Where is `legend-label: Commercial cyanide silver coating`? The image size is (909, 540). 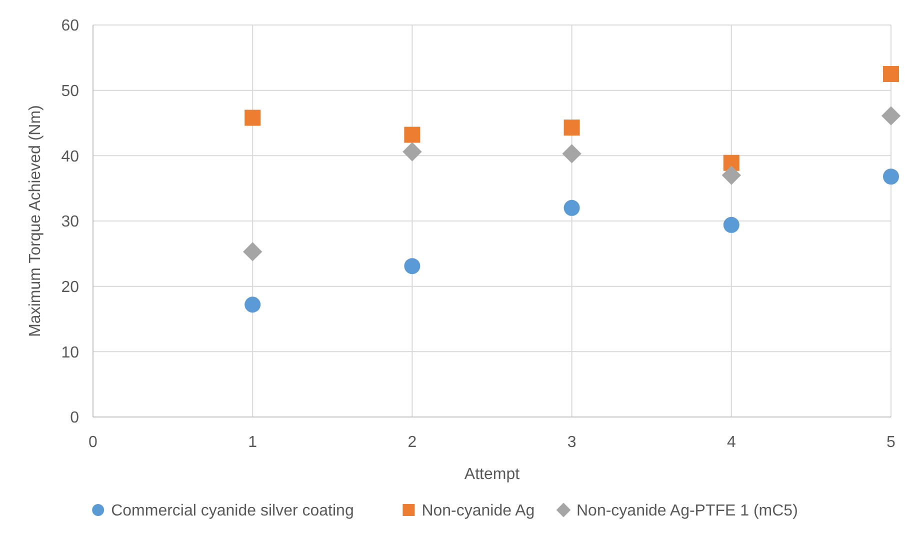
legend-label: Commercial cyanide silver coating is located at coordinates (232, 511).